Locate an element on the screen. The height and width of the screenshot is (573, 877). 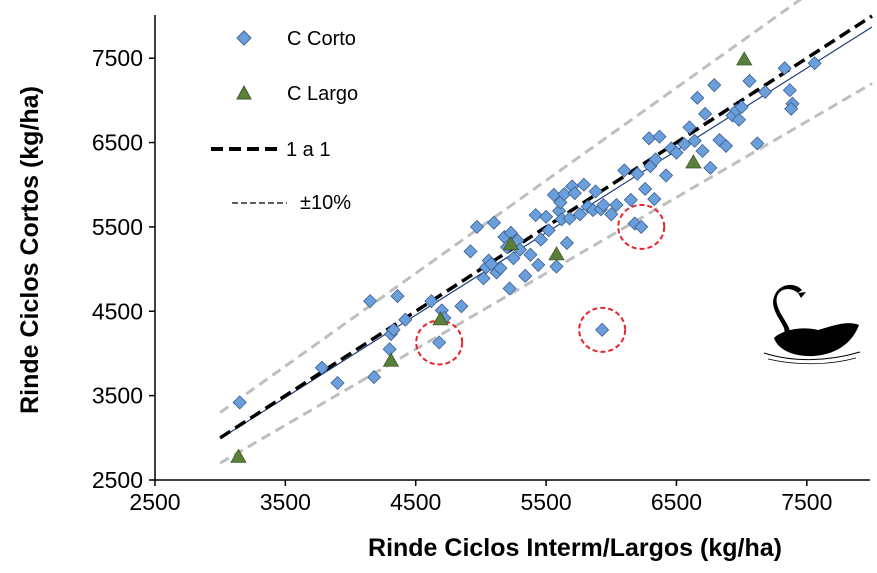
x-tick-label: 2500 is located at coordinates (154, 502).